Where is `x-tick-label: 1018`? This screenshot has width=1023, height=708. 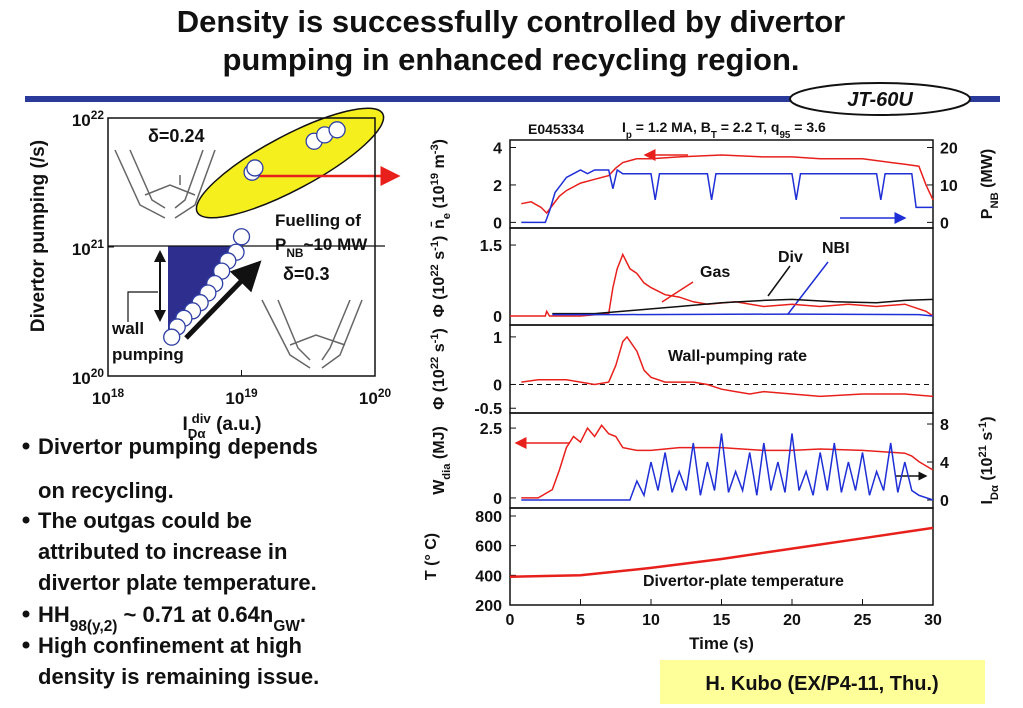 x-tick-label: 1018 is located at coordinates (108, 397).